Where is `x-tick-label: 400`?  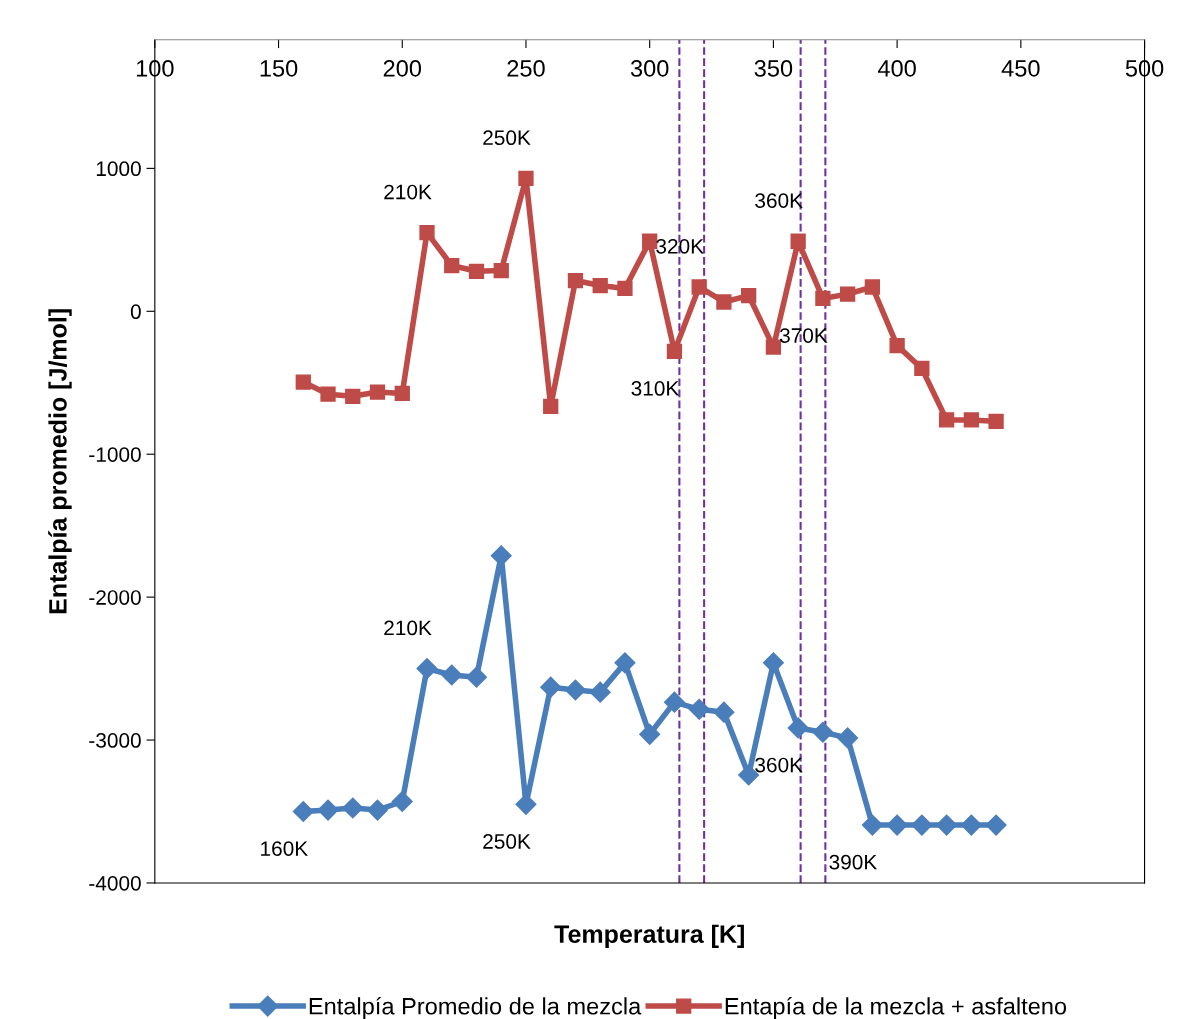
x-tick-label: 400 is located at coordinates (896, 68).